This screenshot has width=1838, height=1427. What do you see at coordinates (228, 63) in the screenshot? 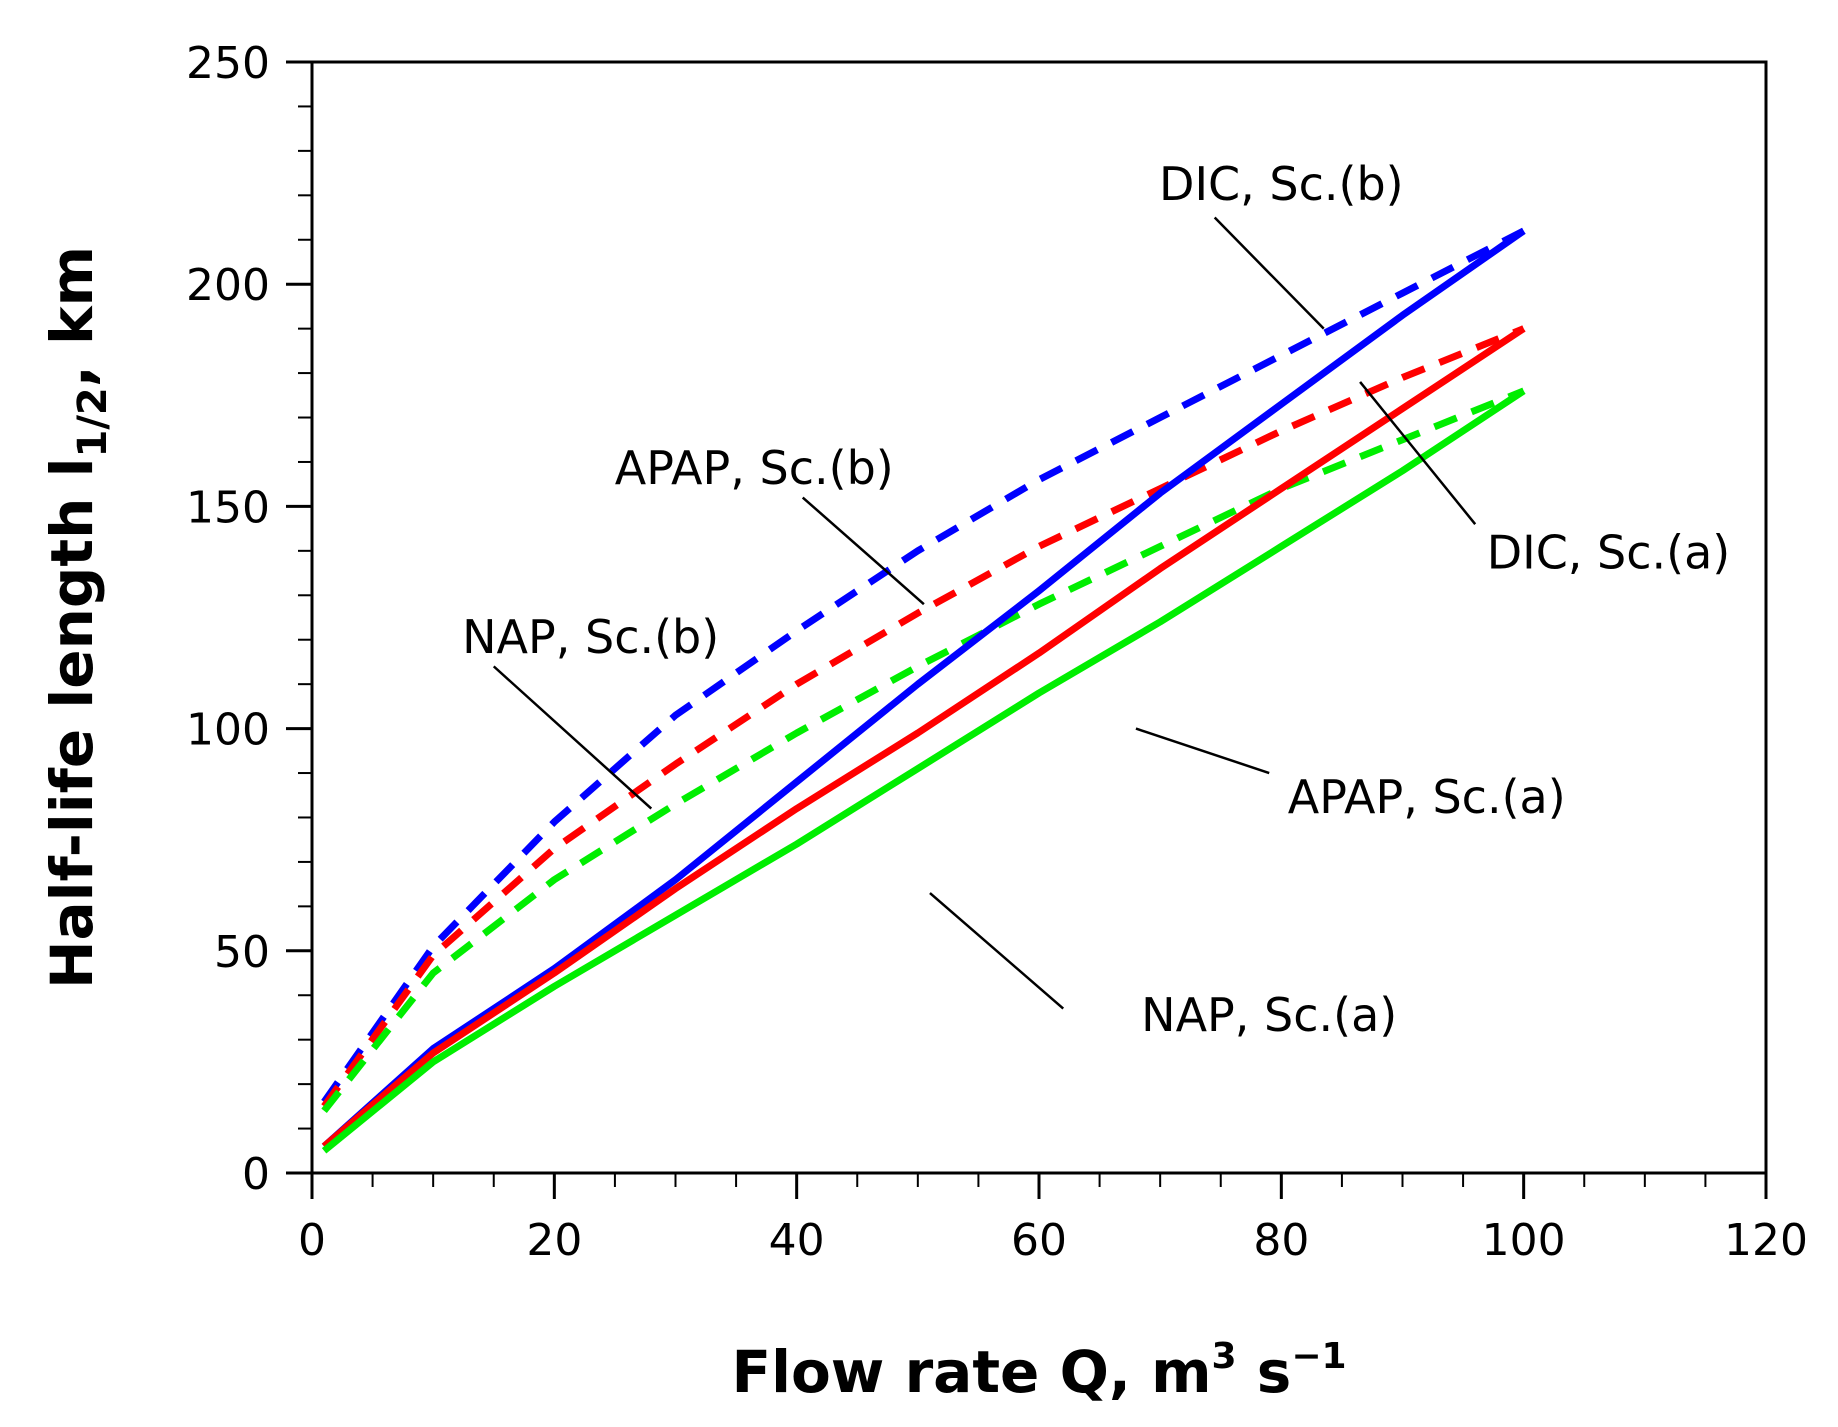
I see `y-tick-label: 250` at bounding box center [228, 63].